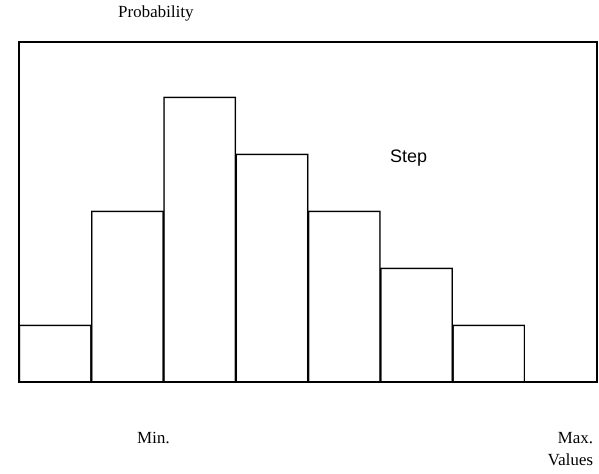 The width and height of the screenshot is (599, 474). What do you see at coordinates (409, 156) in the screenshot?
I see `annotation: Step` at bounding box center [409, 156].